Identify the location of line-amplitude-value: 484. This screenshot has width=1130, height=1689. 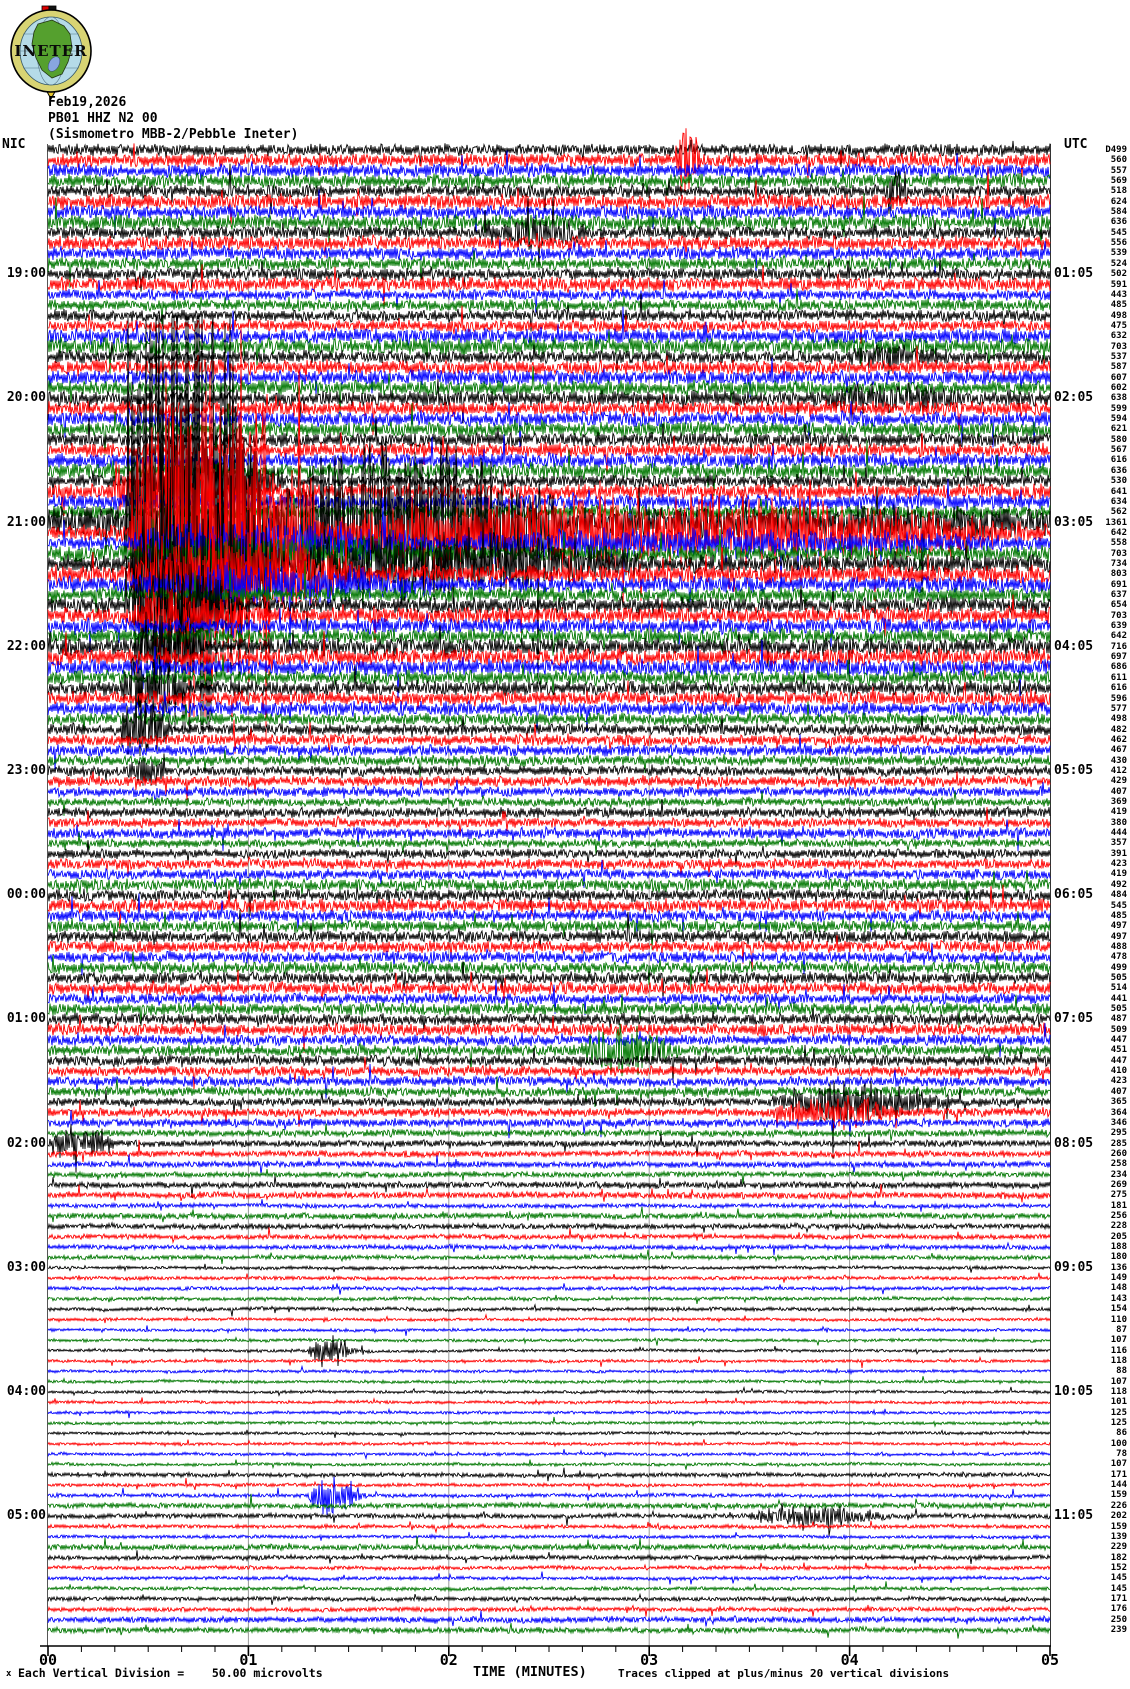
(1118, 895).